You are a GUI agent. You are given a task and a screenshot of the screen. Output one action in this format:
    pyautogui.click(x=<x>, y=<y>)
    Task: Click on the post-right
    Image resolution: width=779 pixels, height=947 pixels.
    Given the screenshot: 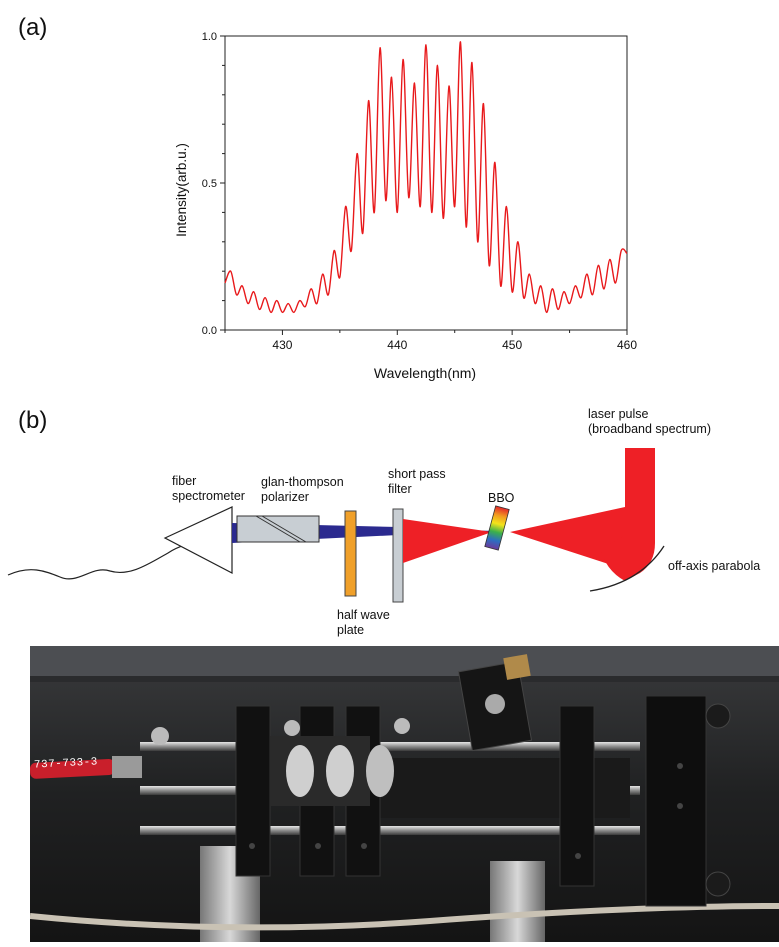 What is the action you would take?
    pyautogui.click(x=517, y=901)
    